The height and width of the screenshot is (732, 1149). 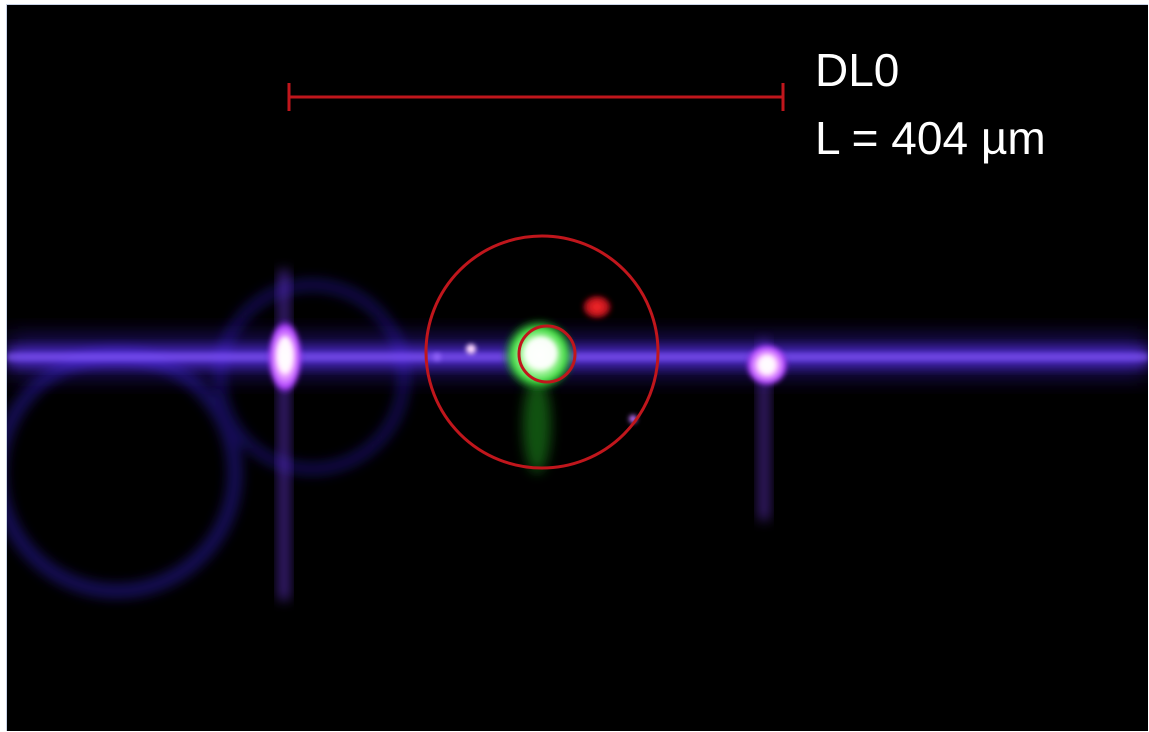 What do you see at coordinates (597, 307) in the screenshot?
I see `red-fluorescent-spot` at bounding box center [597, 307].